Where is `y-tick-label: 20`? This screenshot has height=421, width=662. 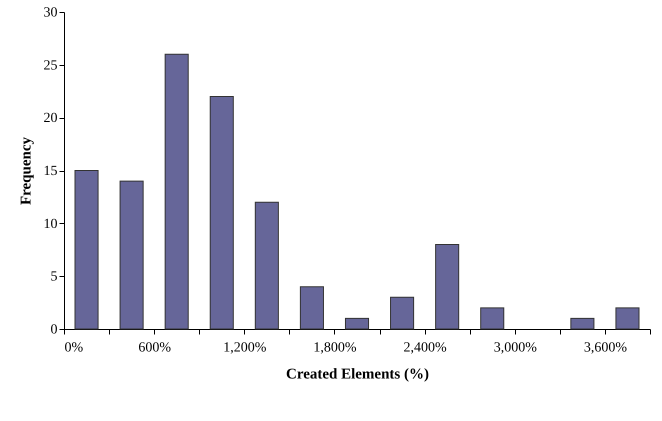 y-tick-label: 20 is located at coordinates (51, 118).